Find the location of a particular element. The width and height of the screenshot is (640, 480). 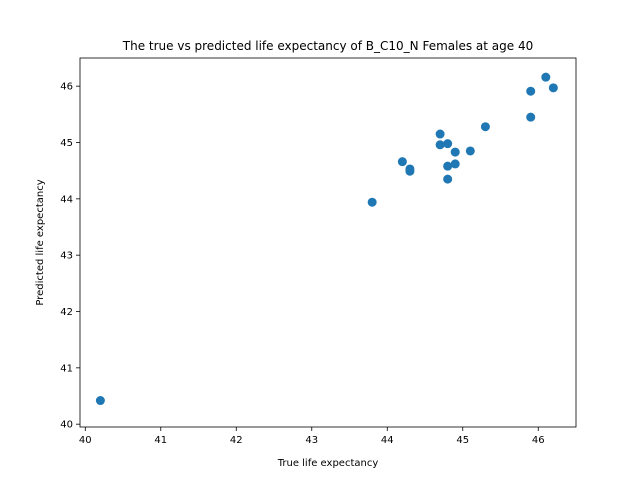

x-tick-label: 46 is located at coordinates (538, 440).